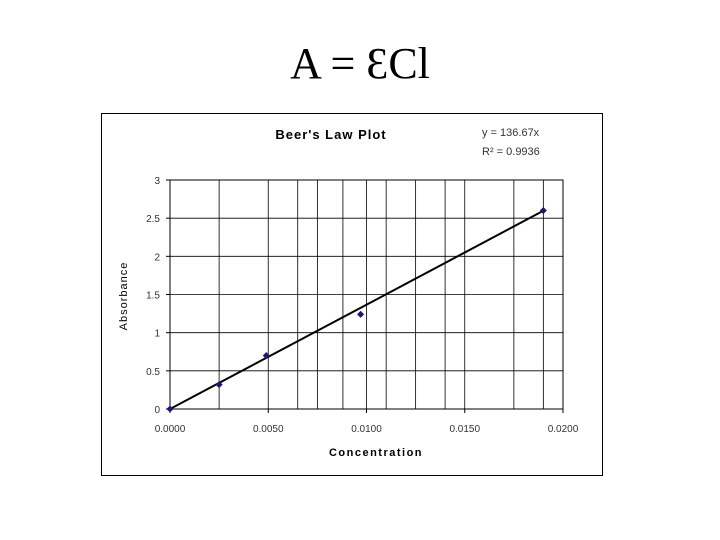  I want to click on y-tick-label-0: 0, so click(157, 410).